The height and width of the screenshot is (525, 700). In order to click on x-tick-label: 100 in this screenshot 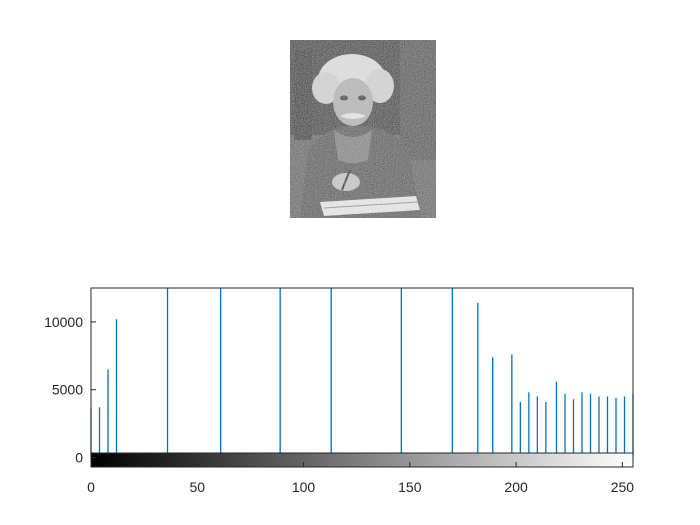, I will do `click(304, 487)`.